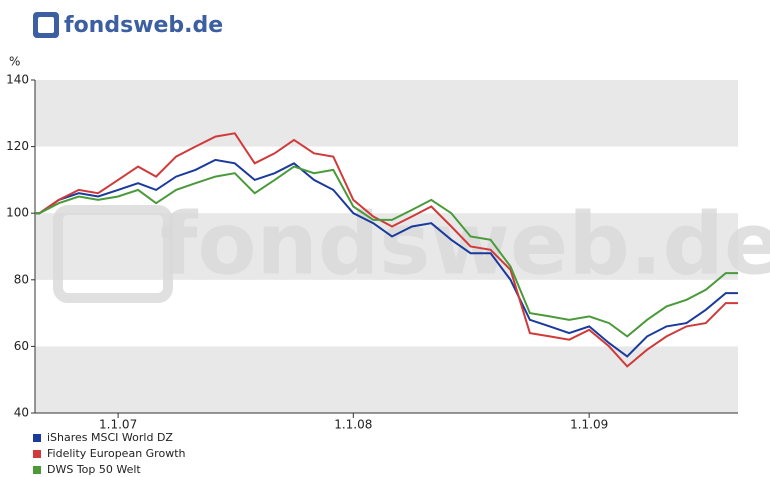 This screenshot has width=770, height=477. I want to click on y-tick-label: 40, so click(21, 413).